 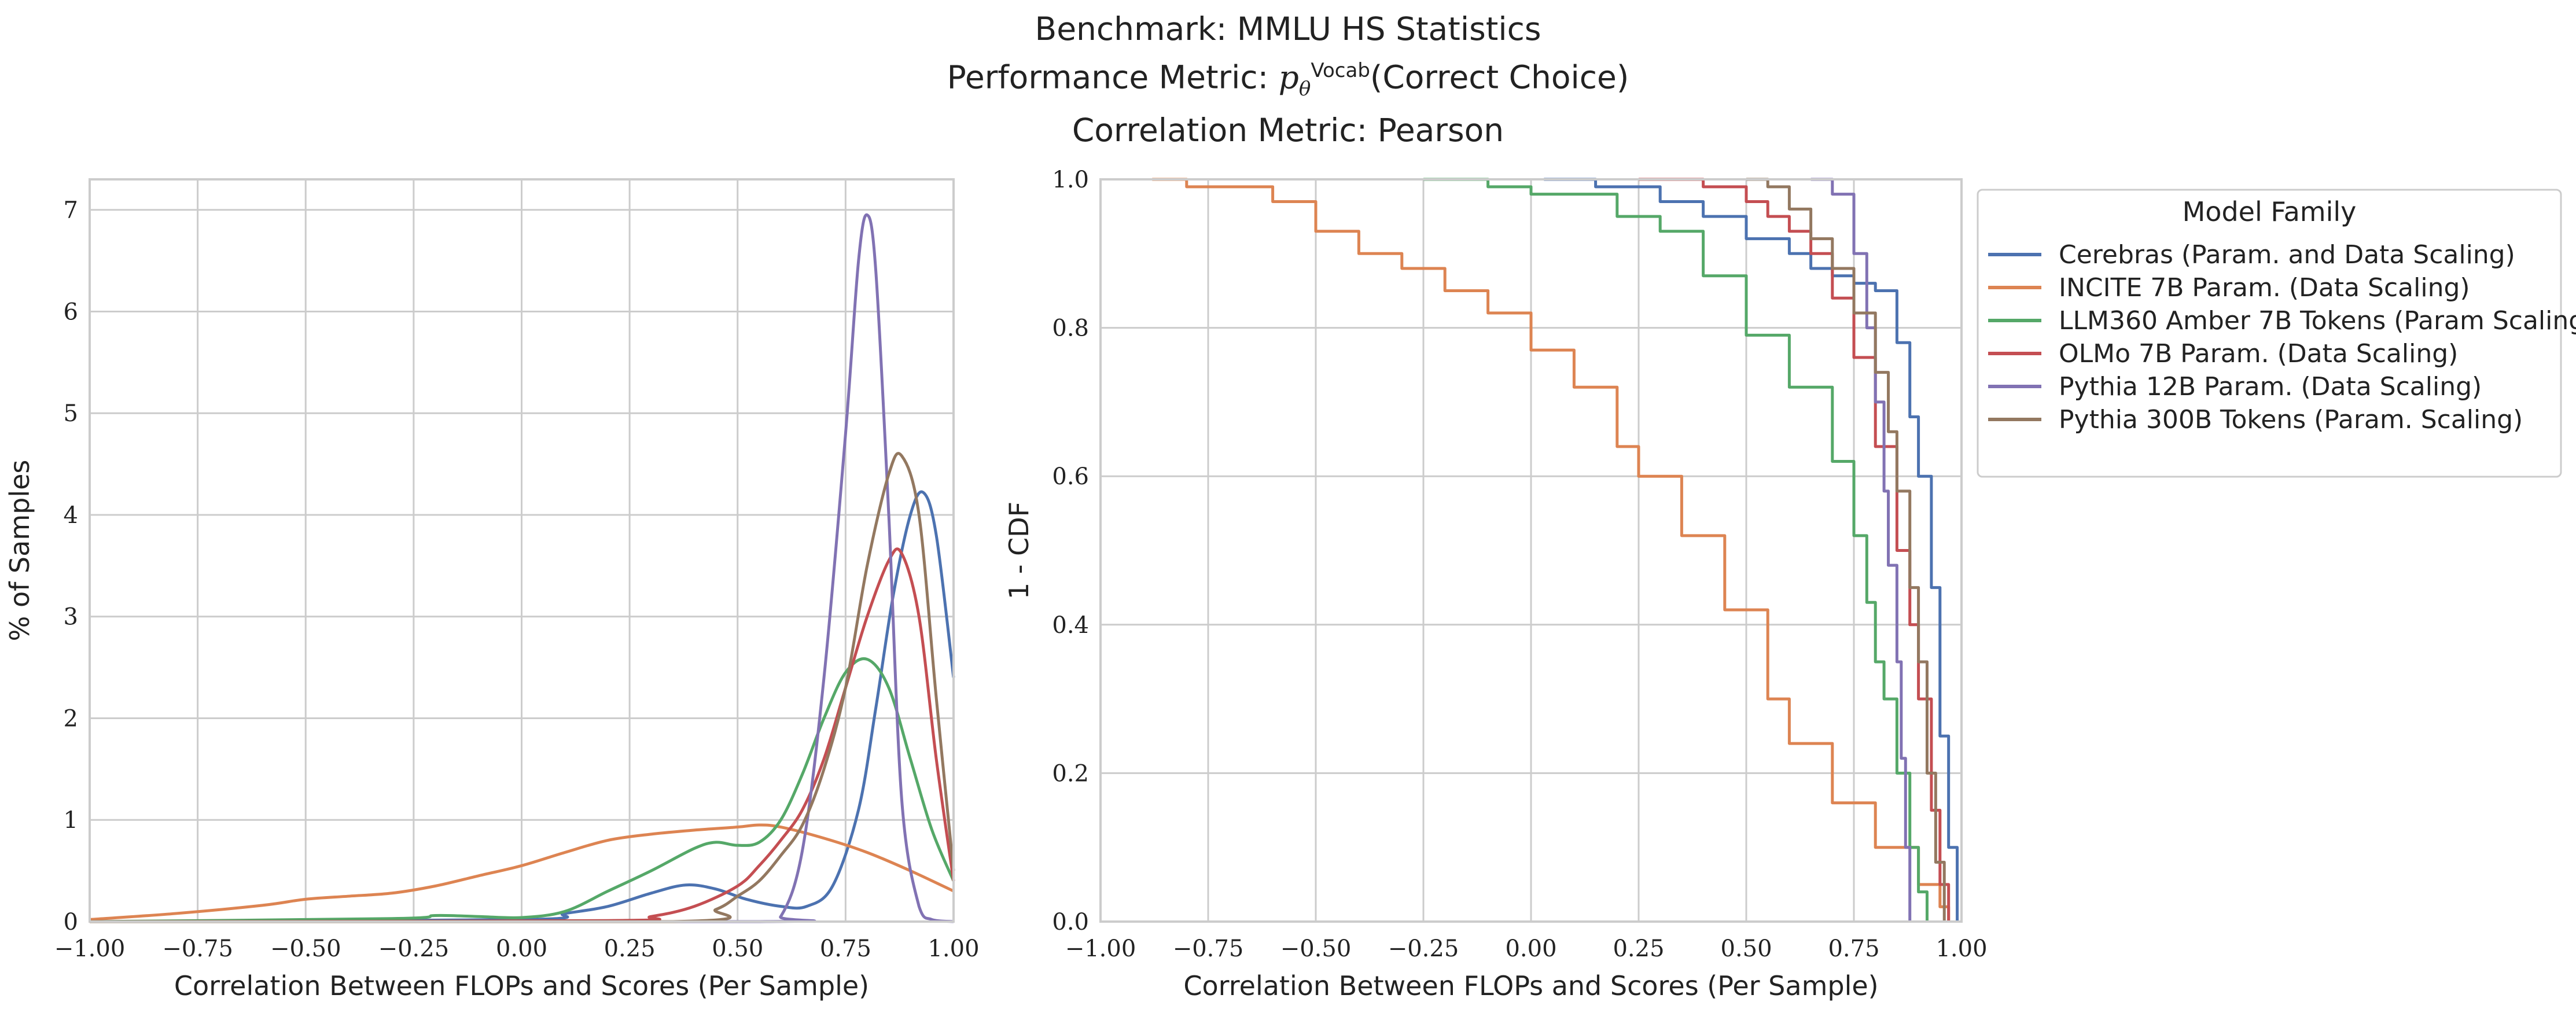 What do you see at coordinates (1288, 77) in the screenshot?
I see `title-metric-symbol: p` at bounding box center [1288, 77].